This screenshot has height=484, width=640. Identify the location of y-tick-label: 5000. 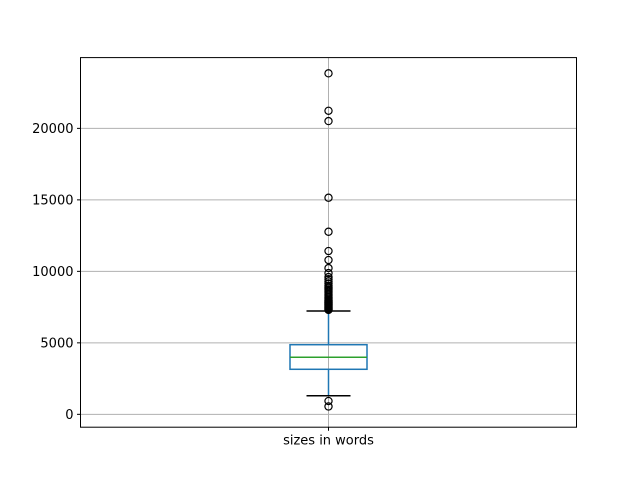
(56, 343).